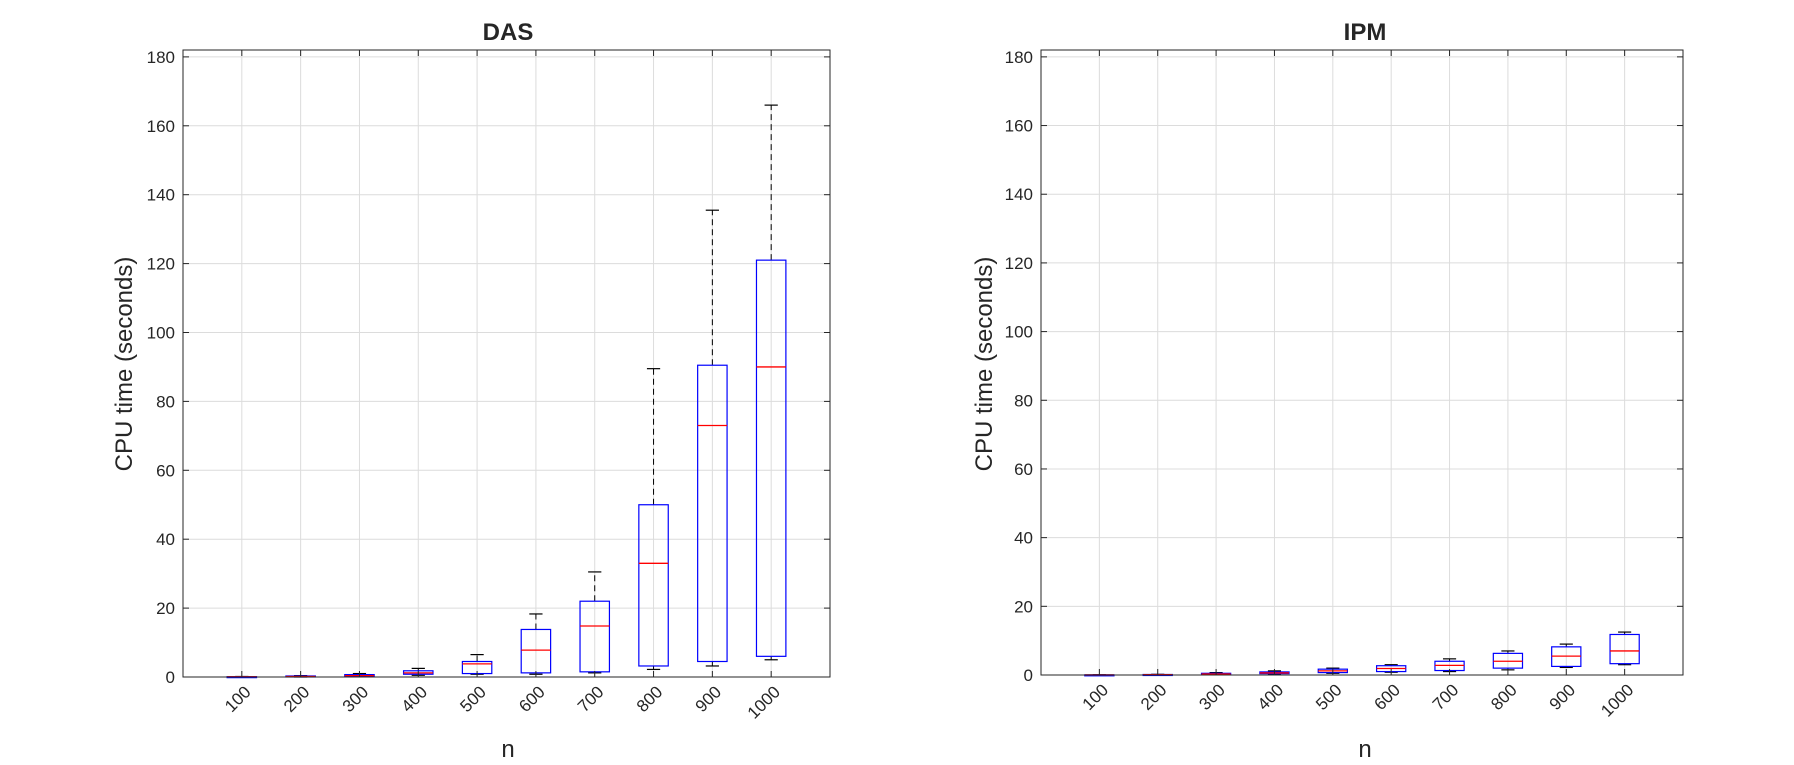 This screenshot has height=765, width=1794. What do you see at coordinates (161, 126) in the screenshot?
I see `das-y-tick-label: 160` at bounding box center [161, 126].